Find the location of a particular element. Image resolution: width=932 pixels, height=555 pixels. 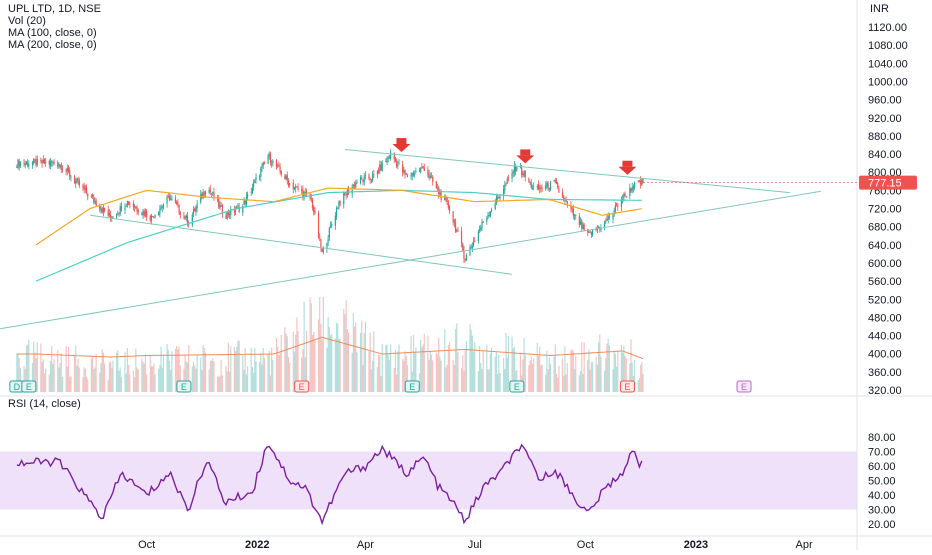

last-price-badge is located at coordinates (888, 182).